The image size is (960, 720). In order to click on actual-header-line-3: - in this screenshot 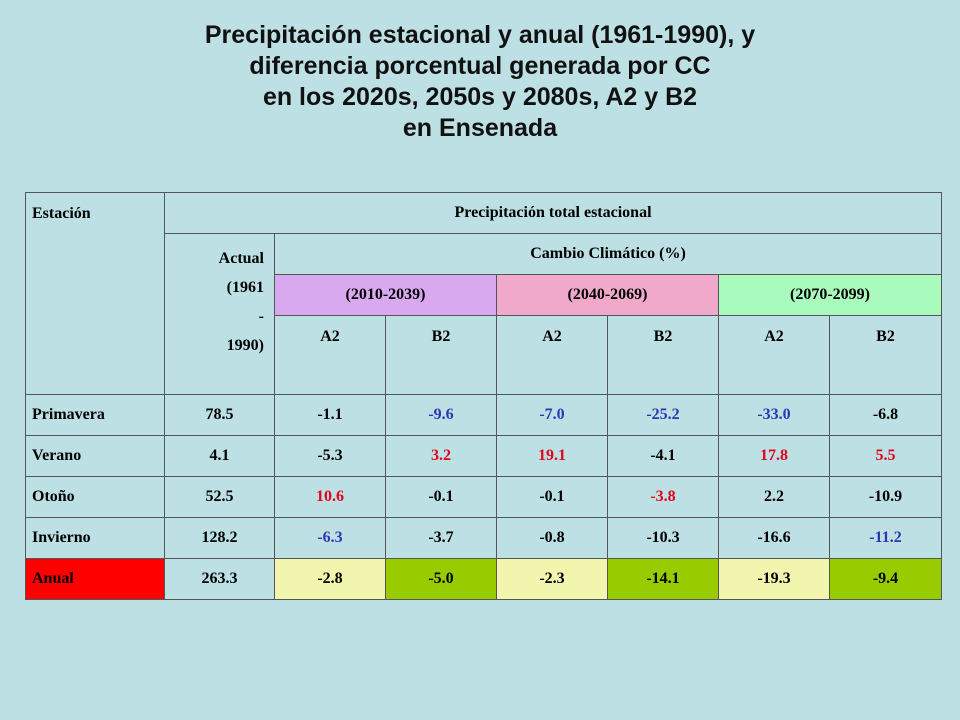, I will do `click(261, 316)`.